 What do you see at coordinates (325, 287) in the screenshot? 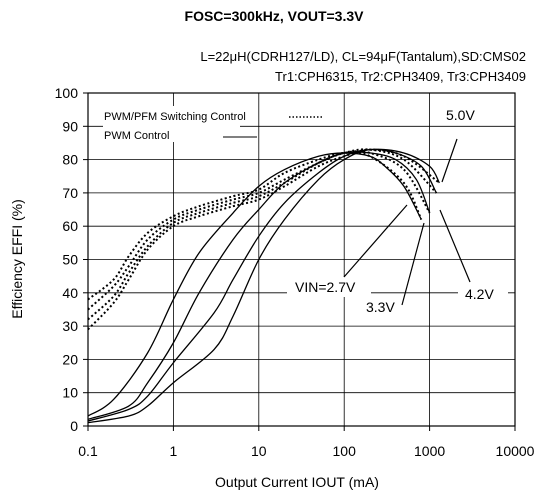
I see `annotation-vin-27v: VIN=2.7V` at bounding box center [325, 287].